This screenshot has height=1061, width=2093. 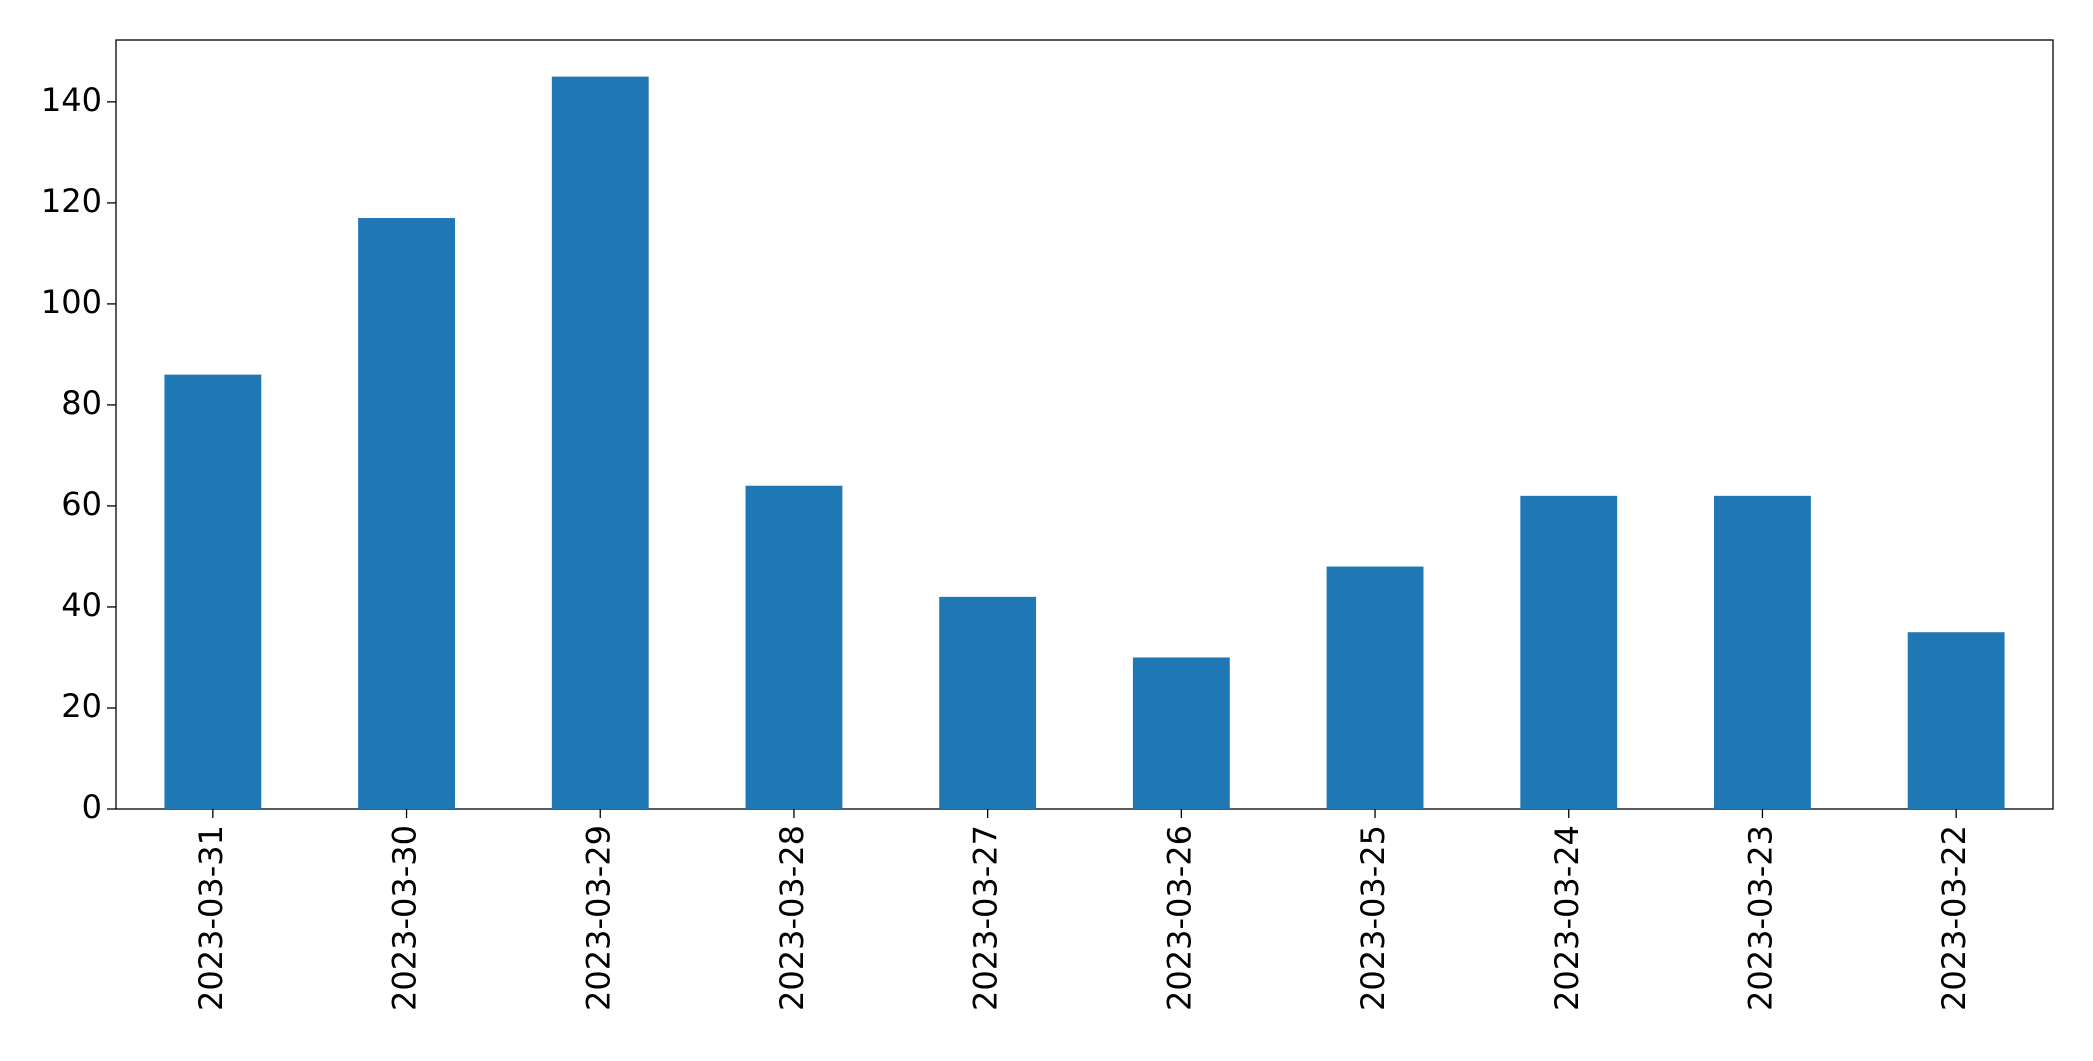 What do you see at coordinates (1760, 918) in the screenshot?
I see `x-tick-label: 2023-03-23` at bounding box center [1760, 918].